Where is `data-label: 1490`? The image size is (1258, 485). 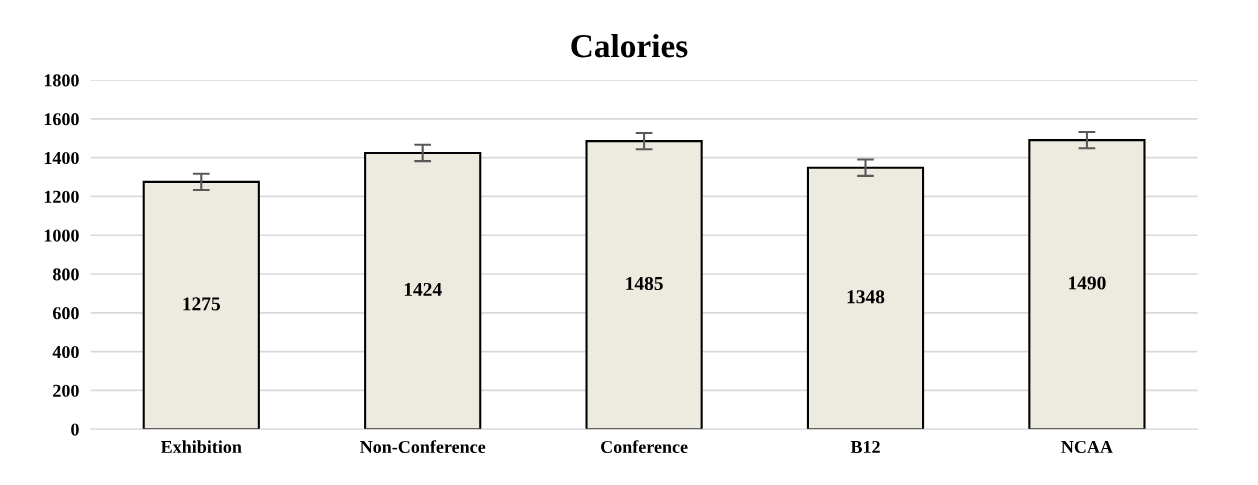
data-label: 1490 is located at coordinates (1087, 283).